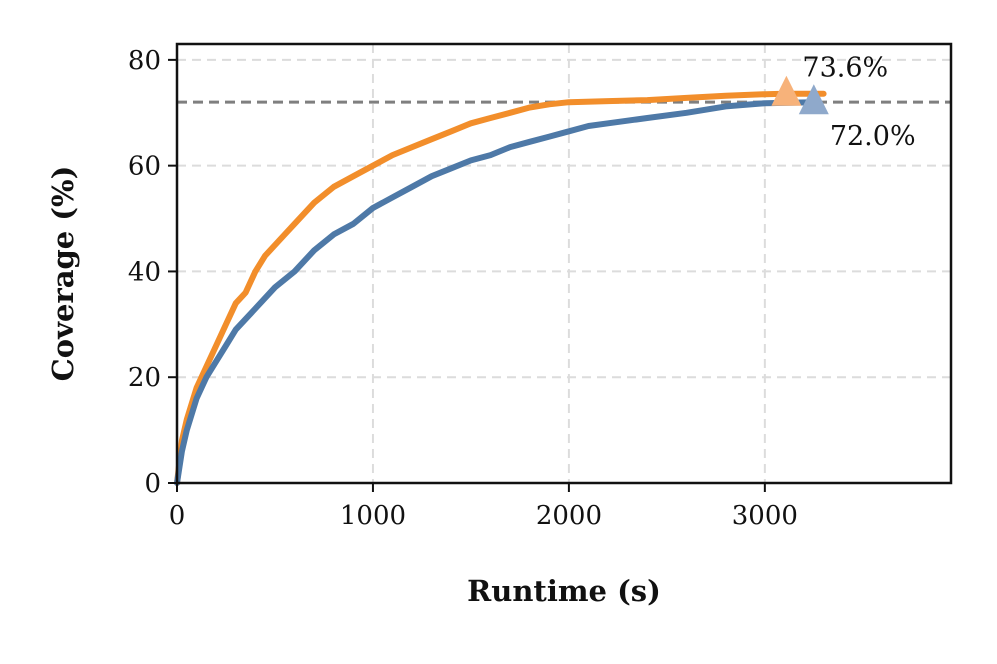 The height and width of the screenshot is (664, 997). I want to click on x-tick-label-3000: 3000, so click(765, 516).